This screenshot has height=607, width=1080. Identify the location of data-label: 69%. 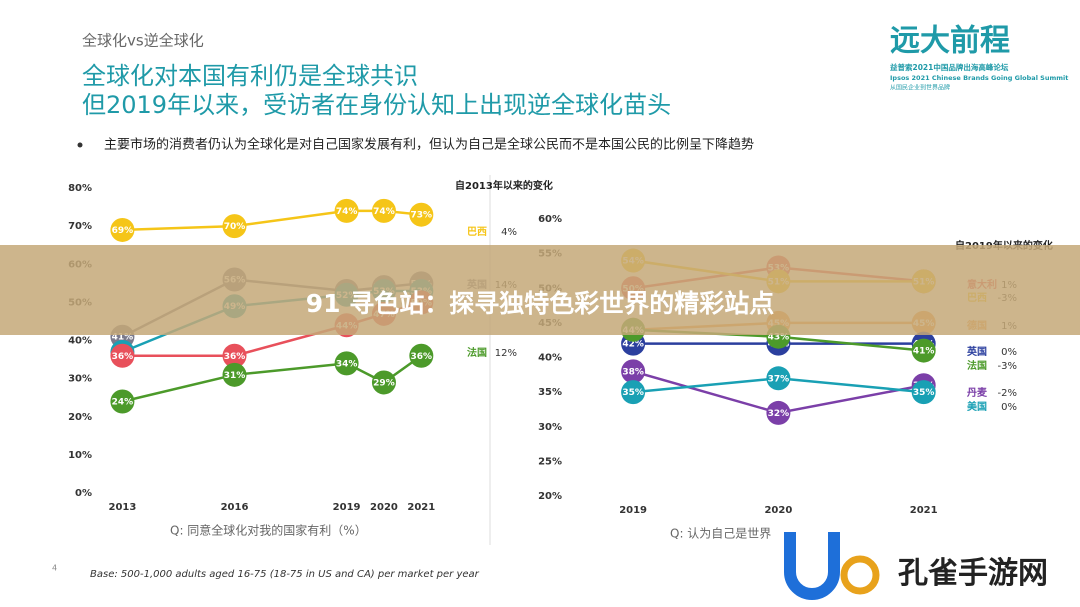
(123, 231).